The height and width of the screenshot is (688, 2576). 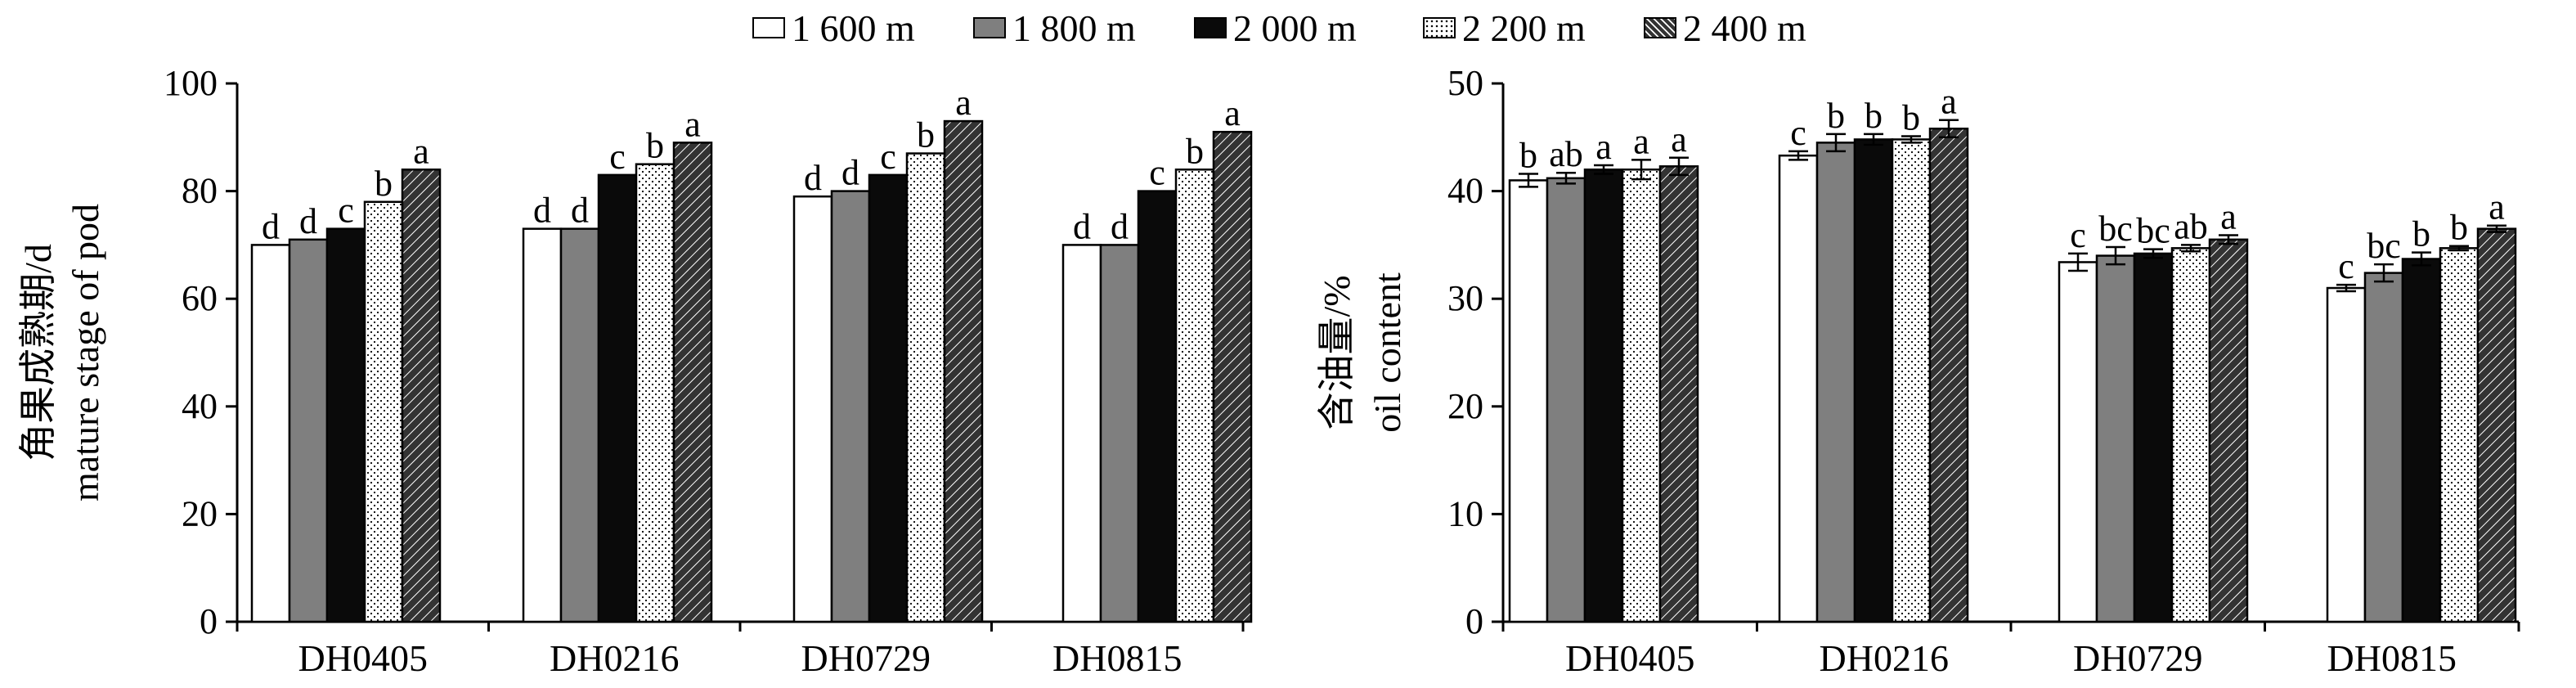 I want to click on y-tick-label: 80, so click(x=200, y=191).